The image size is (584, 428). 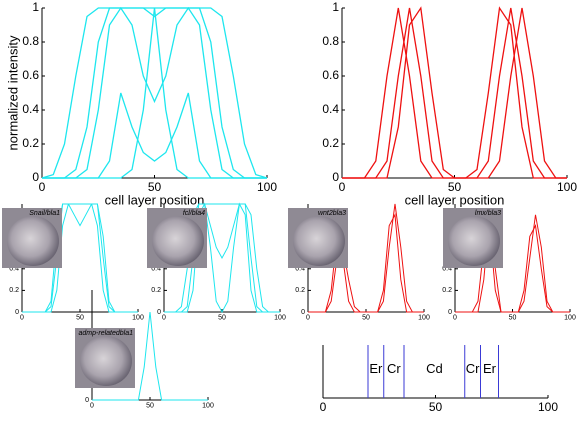 I want to click on image-caption: wnt2bla3, so click(x=332, y=213).